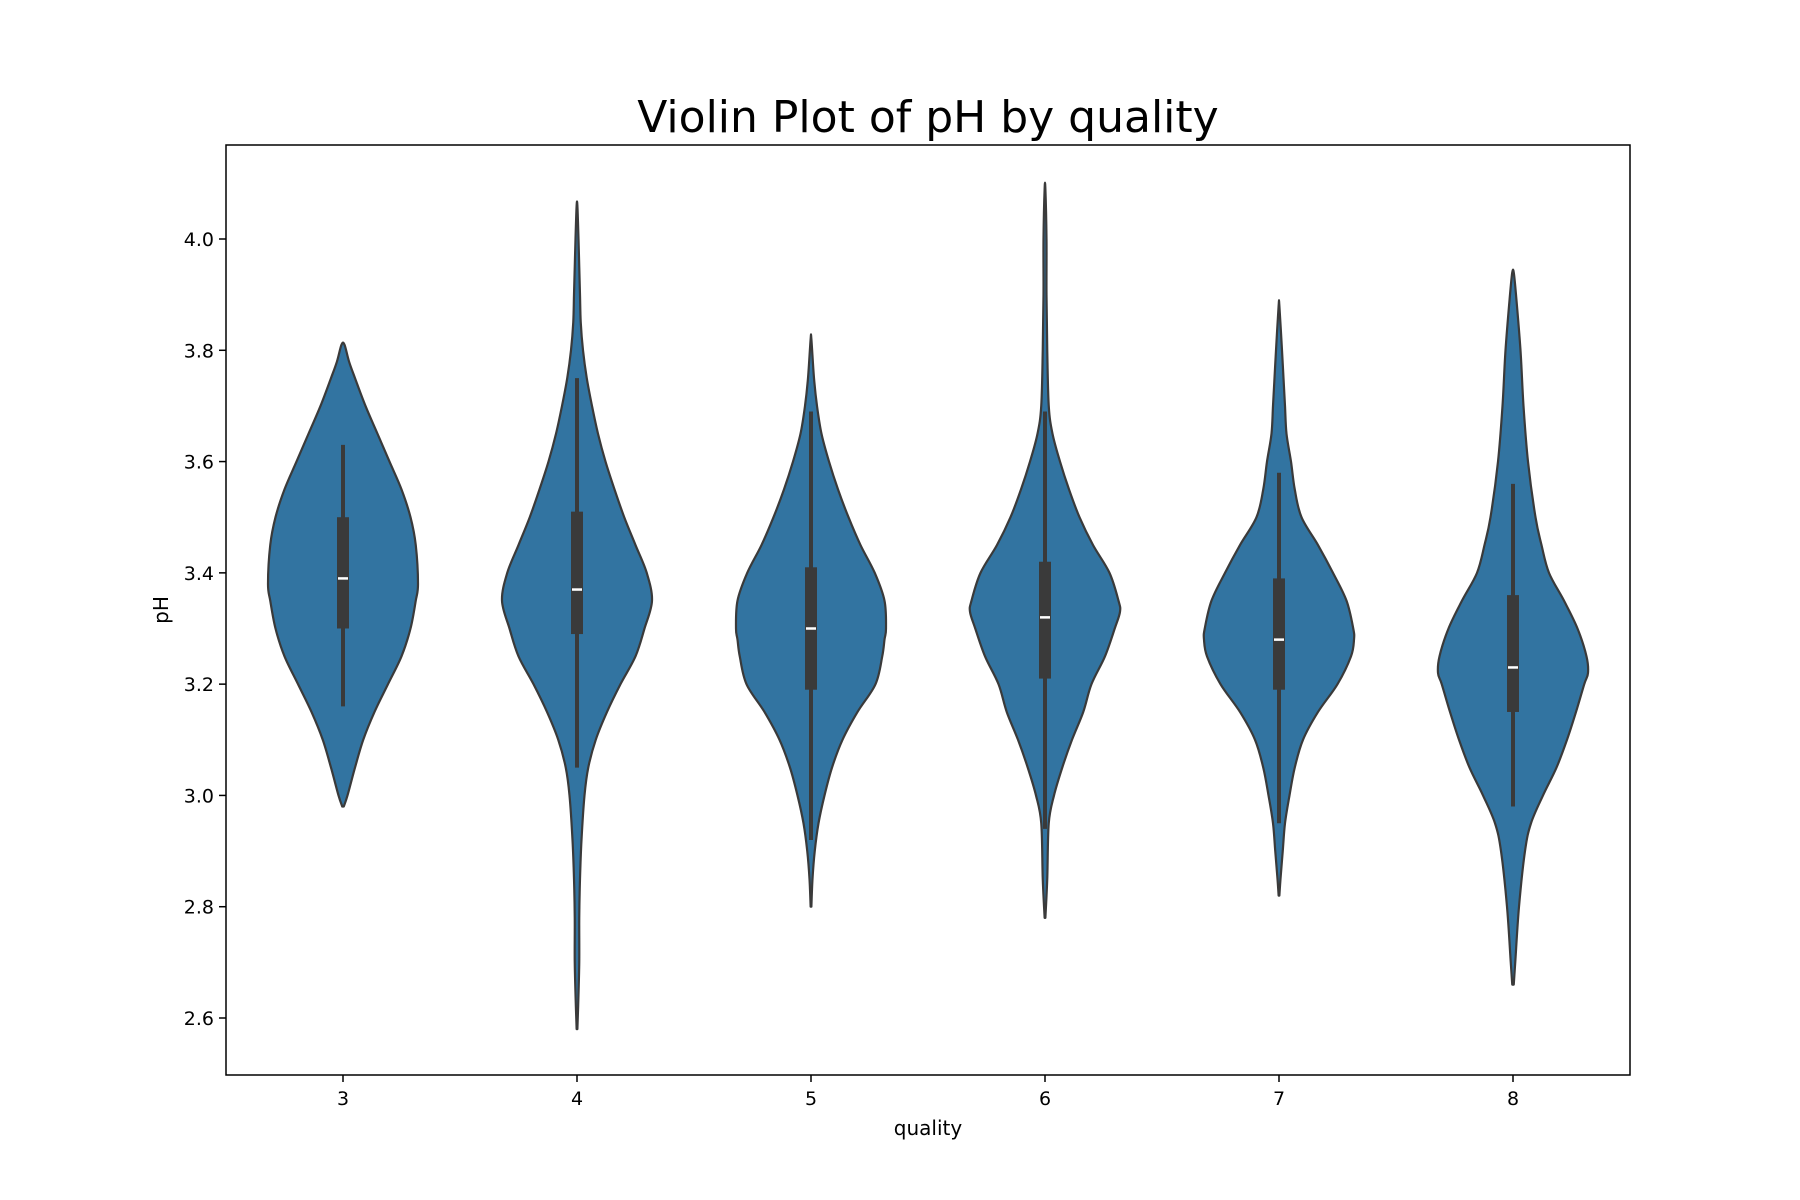 Image resolution: width=1800 pixels, height=1200 pixels. I want to click on x-tick-label: 7, so click(1279, 1099).